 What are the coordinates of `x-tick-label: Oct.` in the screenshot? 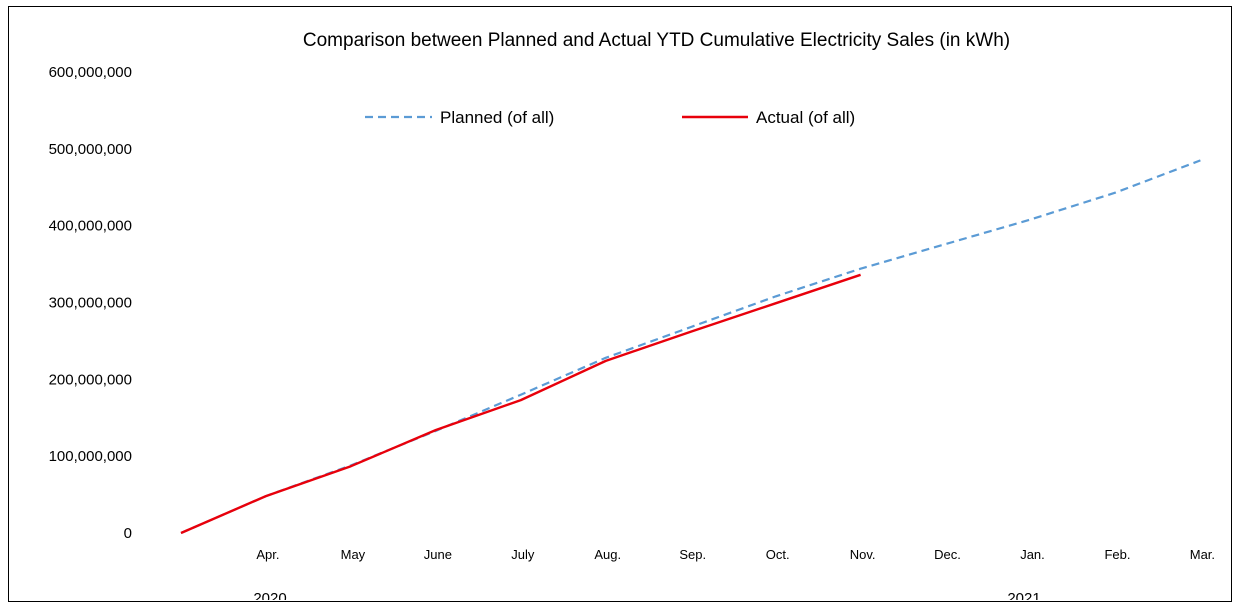 It's located at (778, 554).